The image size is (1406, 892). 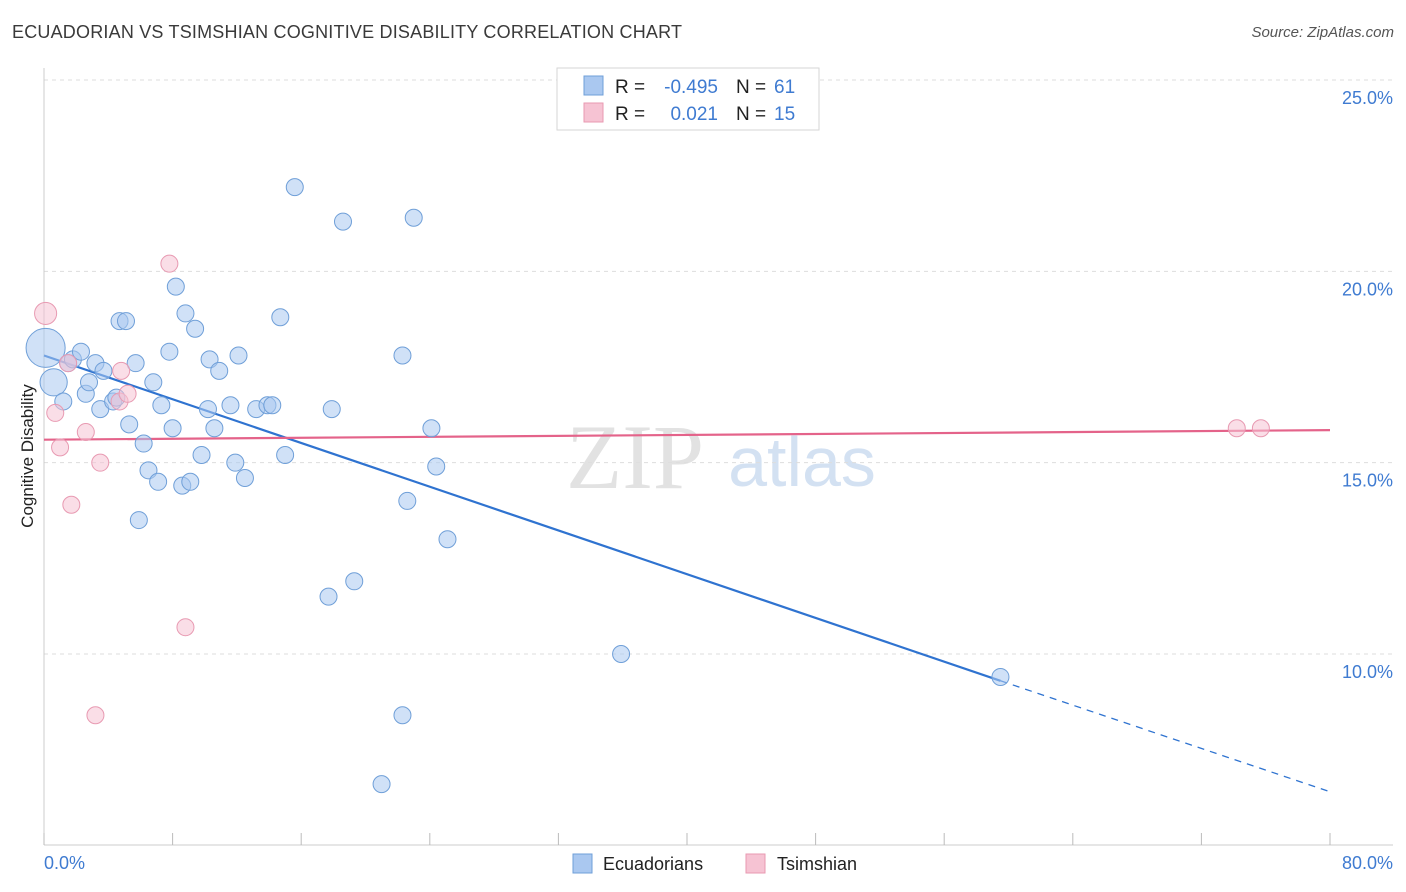 What do you see at coordinates (694, 114) in the screenshot?
I see `legend-r-value-2: 0.021` at bounding box center [694, 114].